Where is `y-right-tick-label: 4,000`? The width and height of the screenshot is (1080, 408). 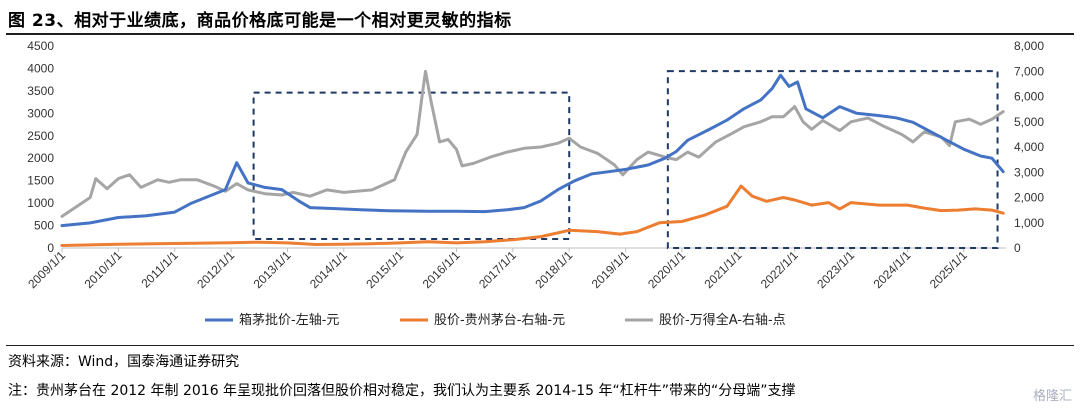 y-right-tick-label: 4,000 is located at coordinates (1029, 147).